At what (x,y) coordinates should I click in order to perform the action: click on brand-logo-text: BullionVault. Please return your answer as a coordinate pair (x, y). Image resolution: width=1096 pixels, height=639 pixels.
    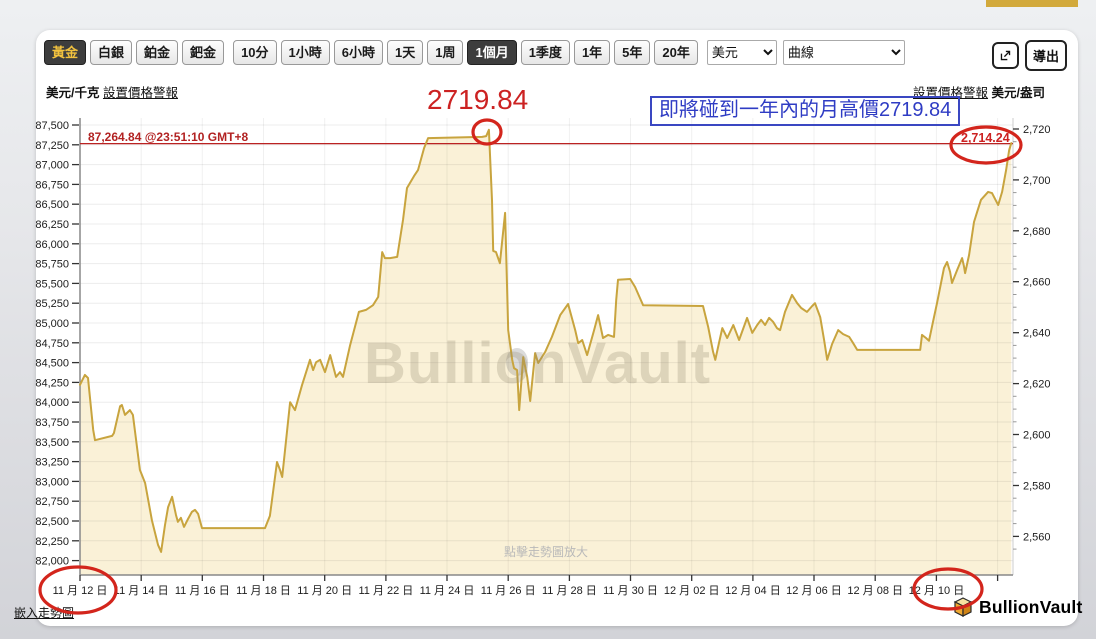
    Looking at the image, I should click on (1031, 606).